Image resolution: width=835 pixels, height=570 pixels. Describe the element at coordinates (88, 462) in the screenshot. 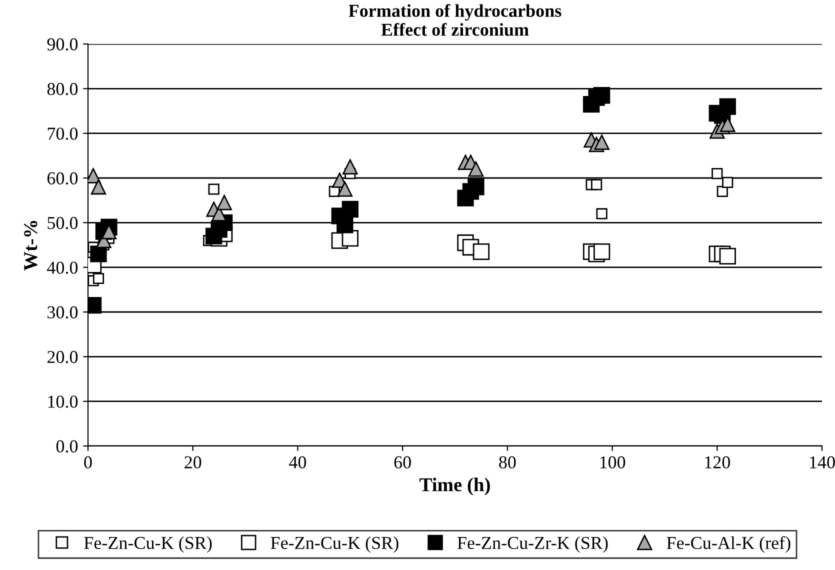

I see `x-tick-label: 0` at that location.